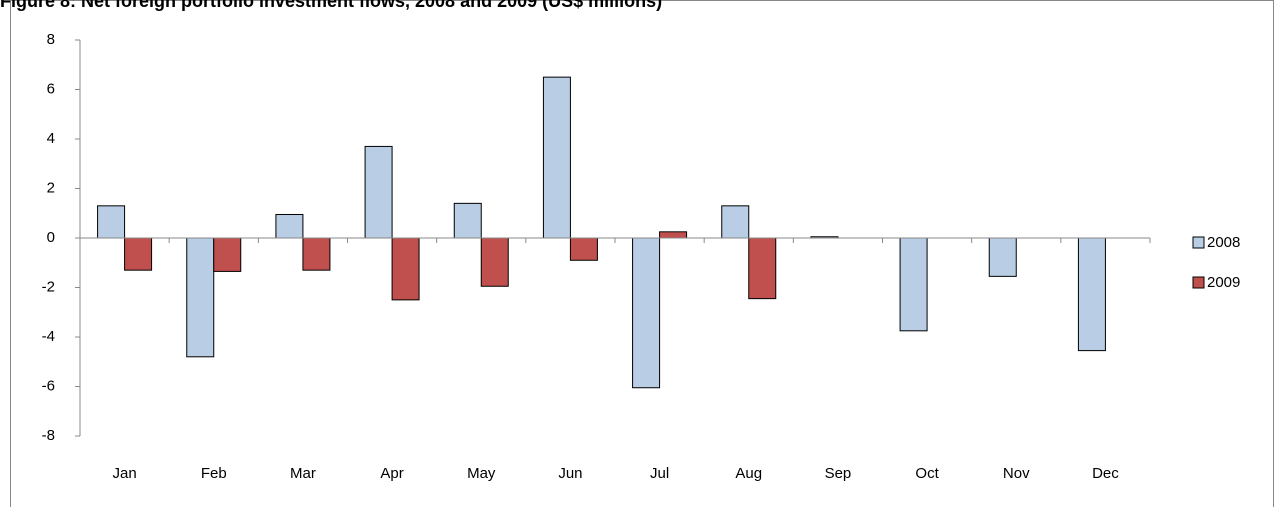 This screenshot has height=507, width=1274. Describe the element at coordinates (214, 473) in the screenshot. I see `x-tick-label: Feb` at that location.